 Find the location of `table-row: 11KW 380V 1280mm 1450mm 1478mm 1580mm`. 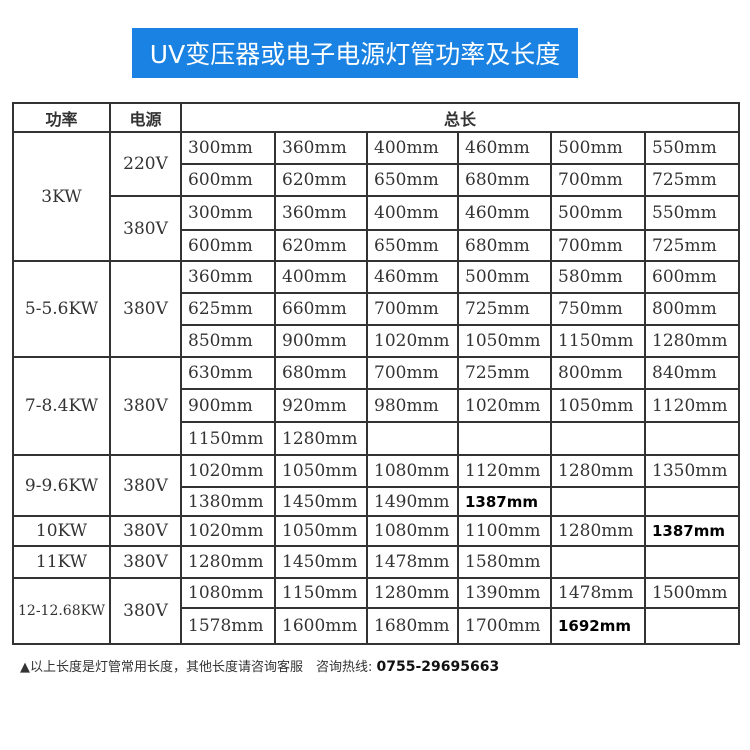

table-row: 11KW 380V 1280mm 1450mm 1478mm 1580mm is located at coordinates (376, 562).